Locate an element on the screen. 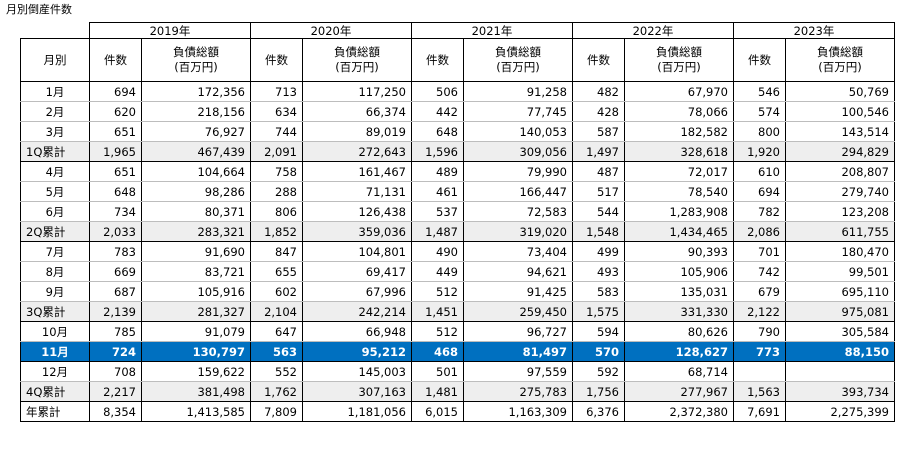 This screenshot has width=902, height=469. row-label: 2月 is located at coordinates (55, 111).